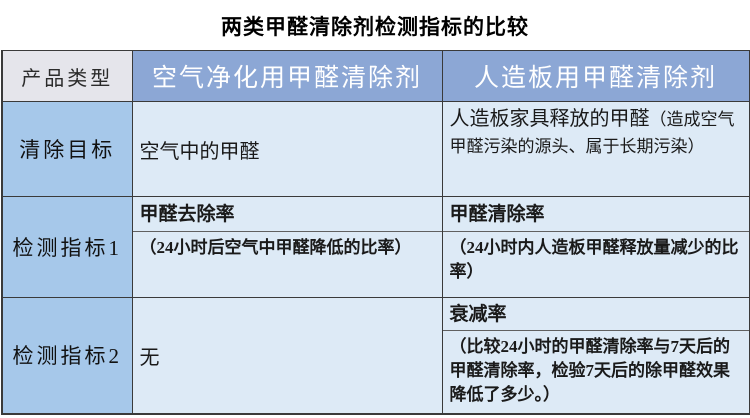 The image size is (750, 418). What do you see at coordinates (287, 355) in the screenshot?
I see `cell-indicator2-air-none: 无` at bounding box center [287, 355].